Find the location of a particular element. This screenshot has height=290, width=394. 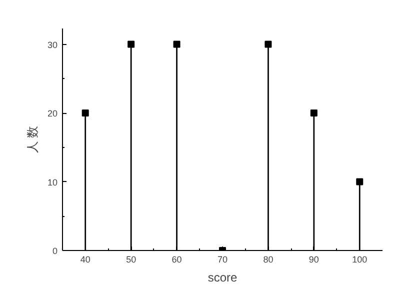

y-tick-label: 30 is located at coordinates (52, 45).